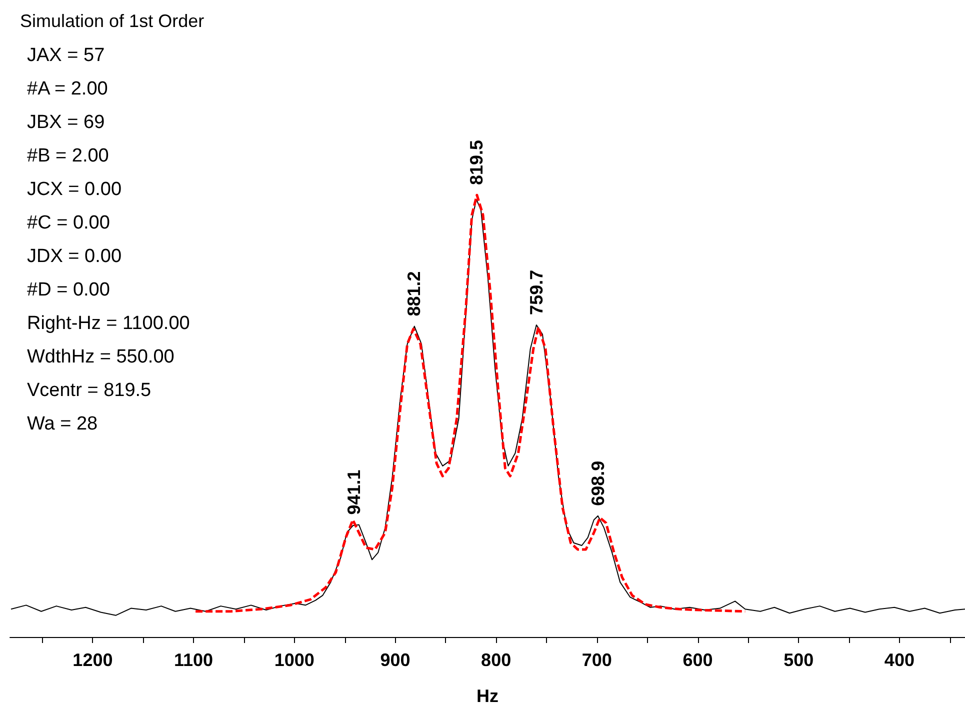 This screenshot has height=710, width=965. What do you see at coordinates (66, 122) in the screenshot?
I see `text: JBX = 69` at bounding box center [66, 122].